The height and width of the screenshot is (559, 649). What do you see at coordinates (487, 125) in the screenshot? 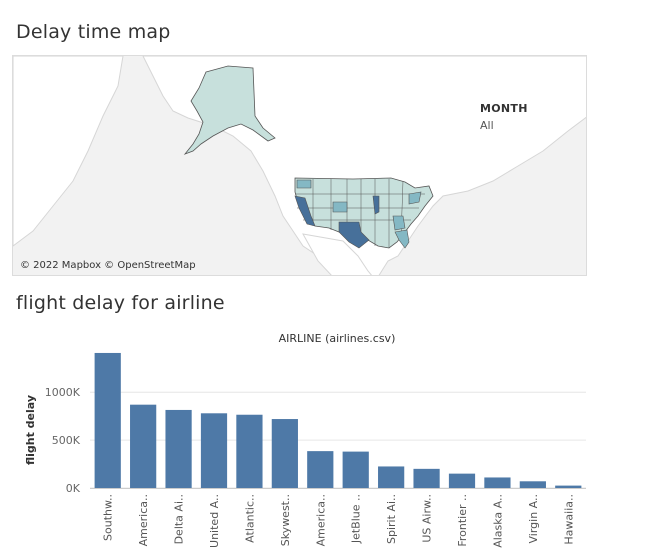
I see `legend-value: All` at bounding box center [487, 125].